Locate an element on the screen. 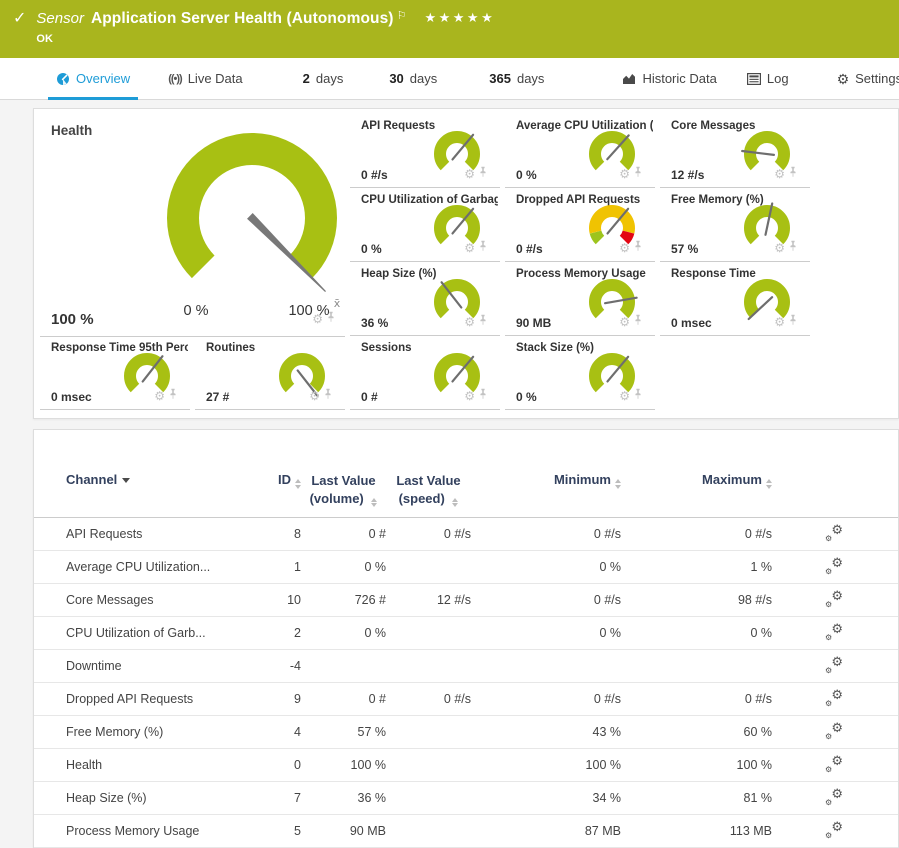  gauge-label: Response Time 95th Percentile is located at coordinates (119, 348).